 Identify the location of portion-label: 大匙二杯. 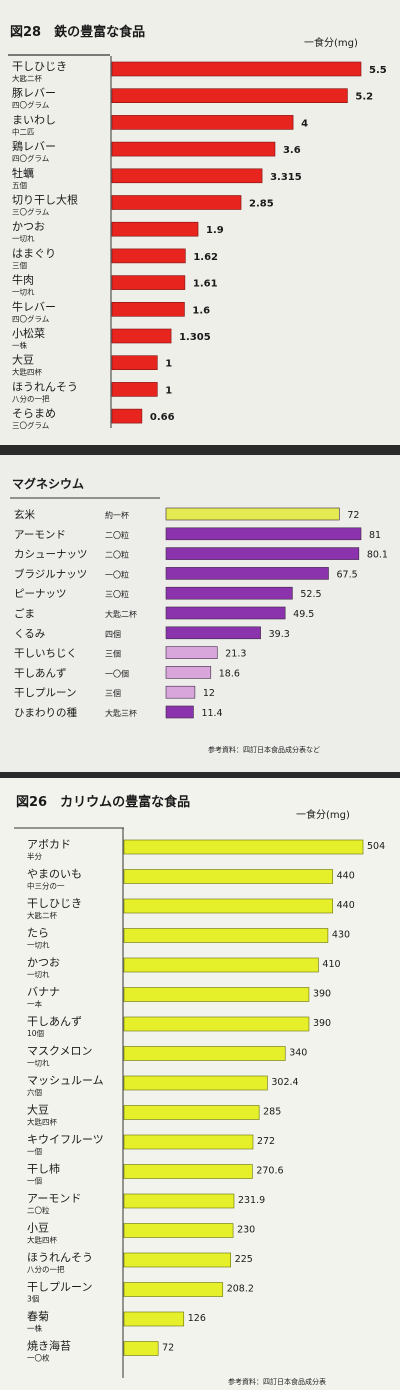
(42, 915).